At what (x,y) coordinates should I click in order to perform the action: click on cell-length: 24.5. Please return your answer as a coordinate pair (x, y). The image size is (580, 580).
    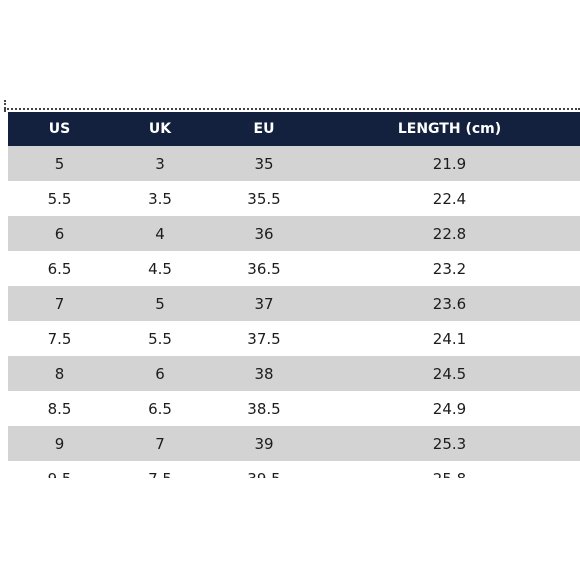
    Looking at the image, I should click on (449, 373).